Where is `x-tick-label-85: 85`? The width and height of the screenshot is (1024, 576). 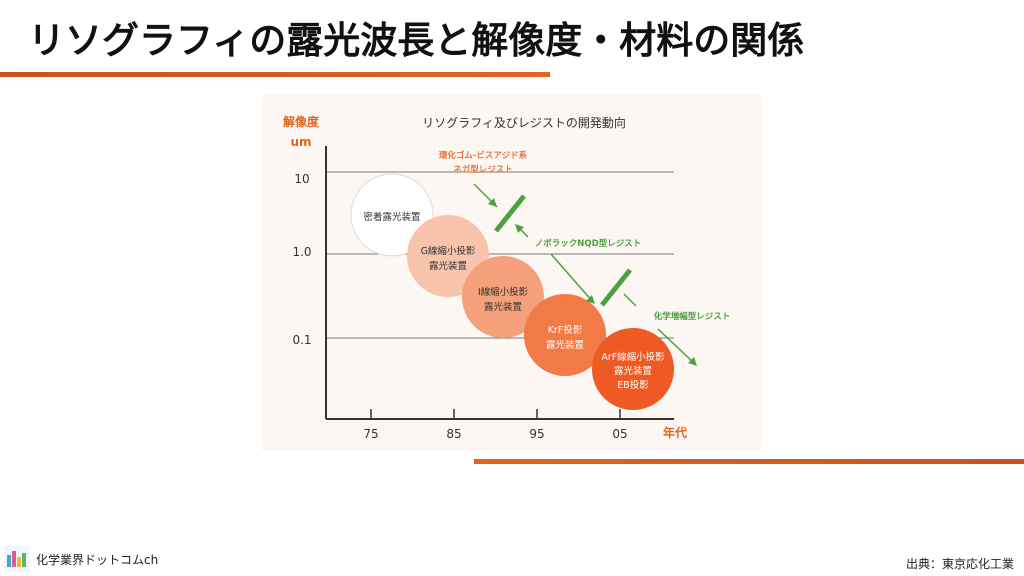 x-tick-label-85: 85 is located at coordinates (453, 434).